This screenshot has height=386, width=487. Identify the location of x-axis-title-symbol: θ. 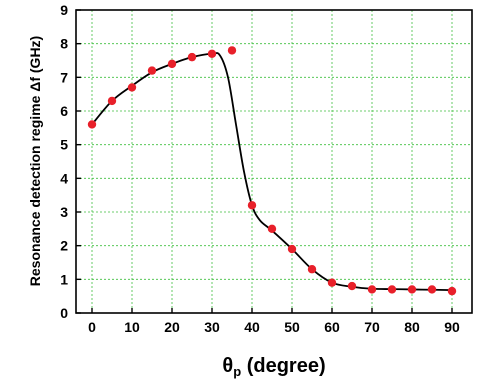
(227, 366).